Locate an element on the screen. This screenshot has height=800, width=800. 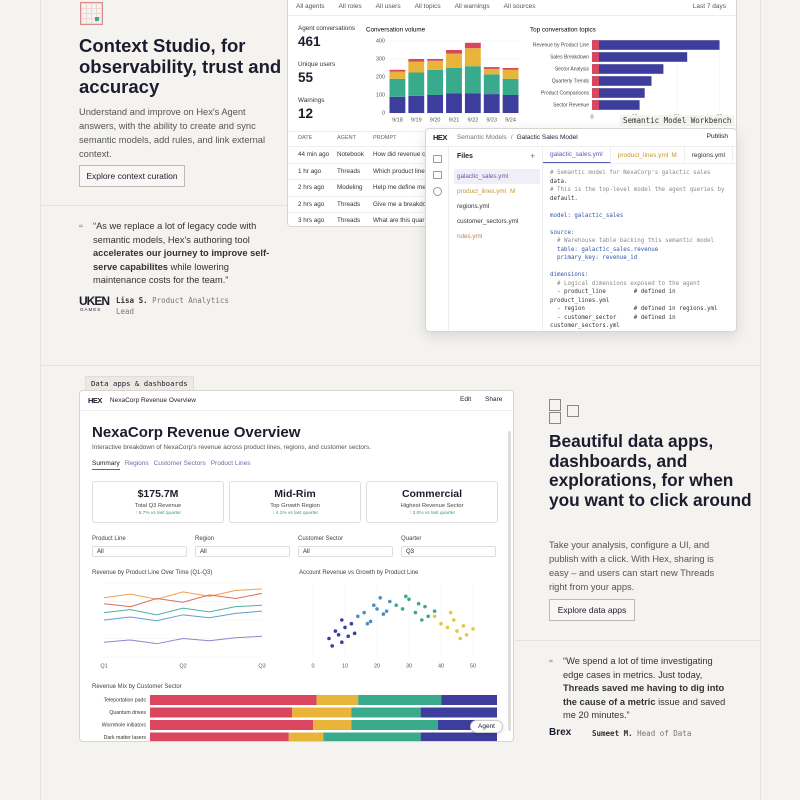
y-tick-label: Sales Breakdown is located at coordinates (569, 57).